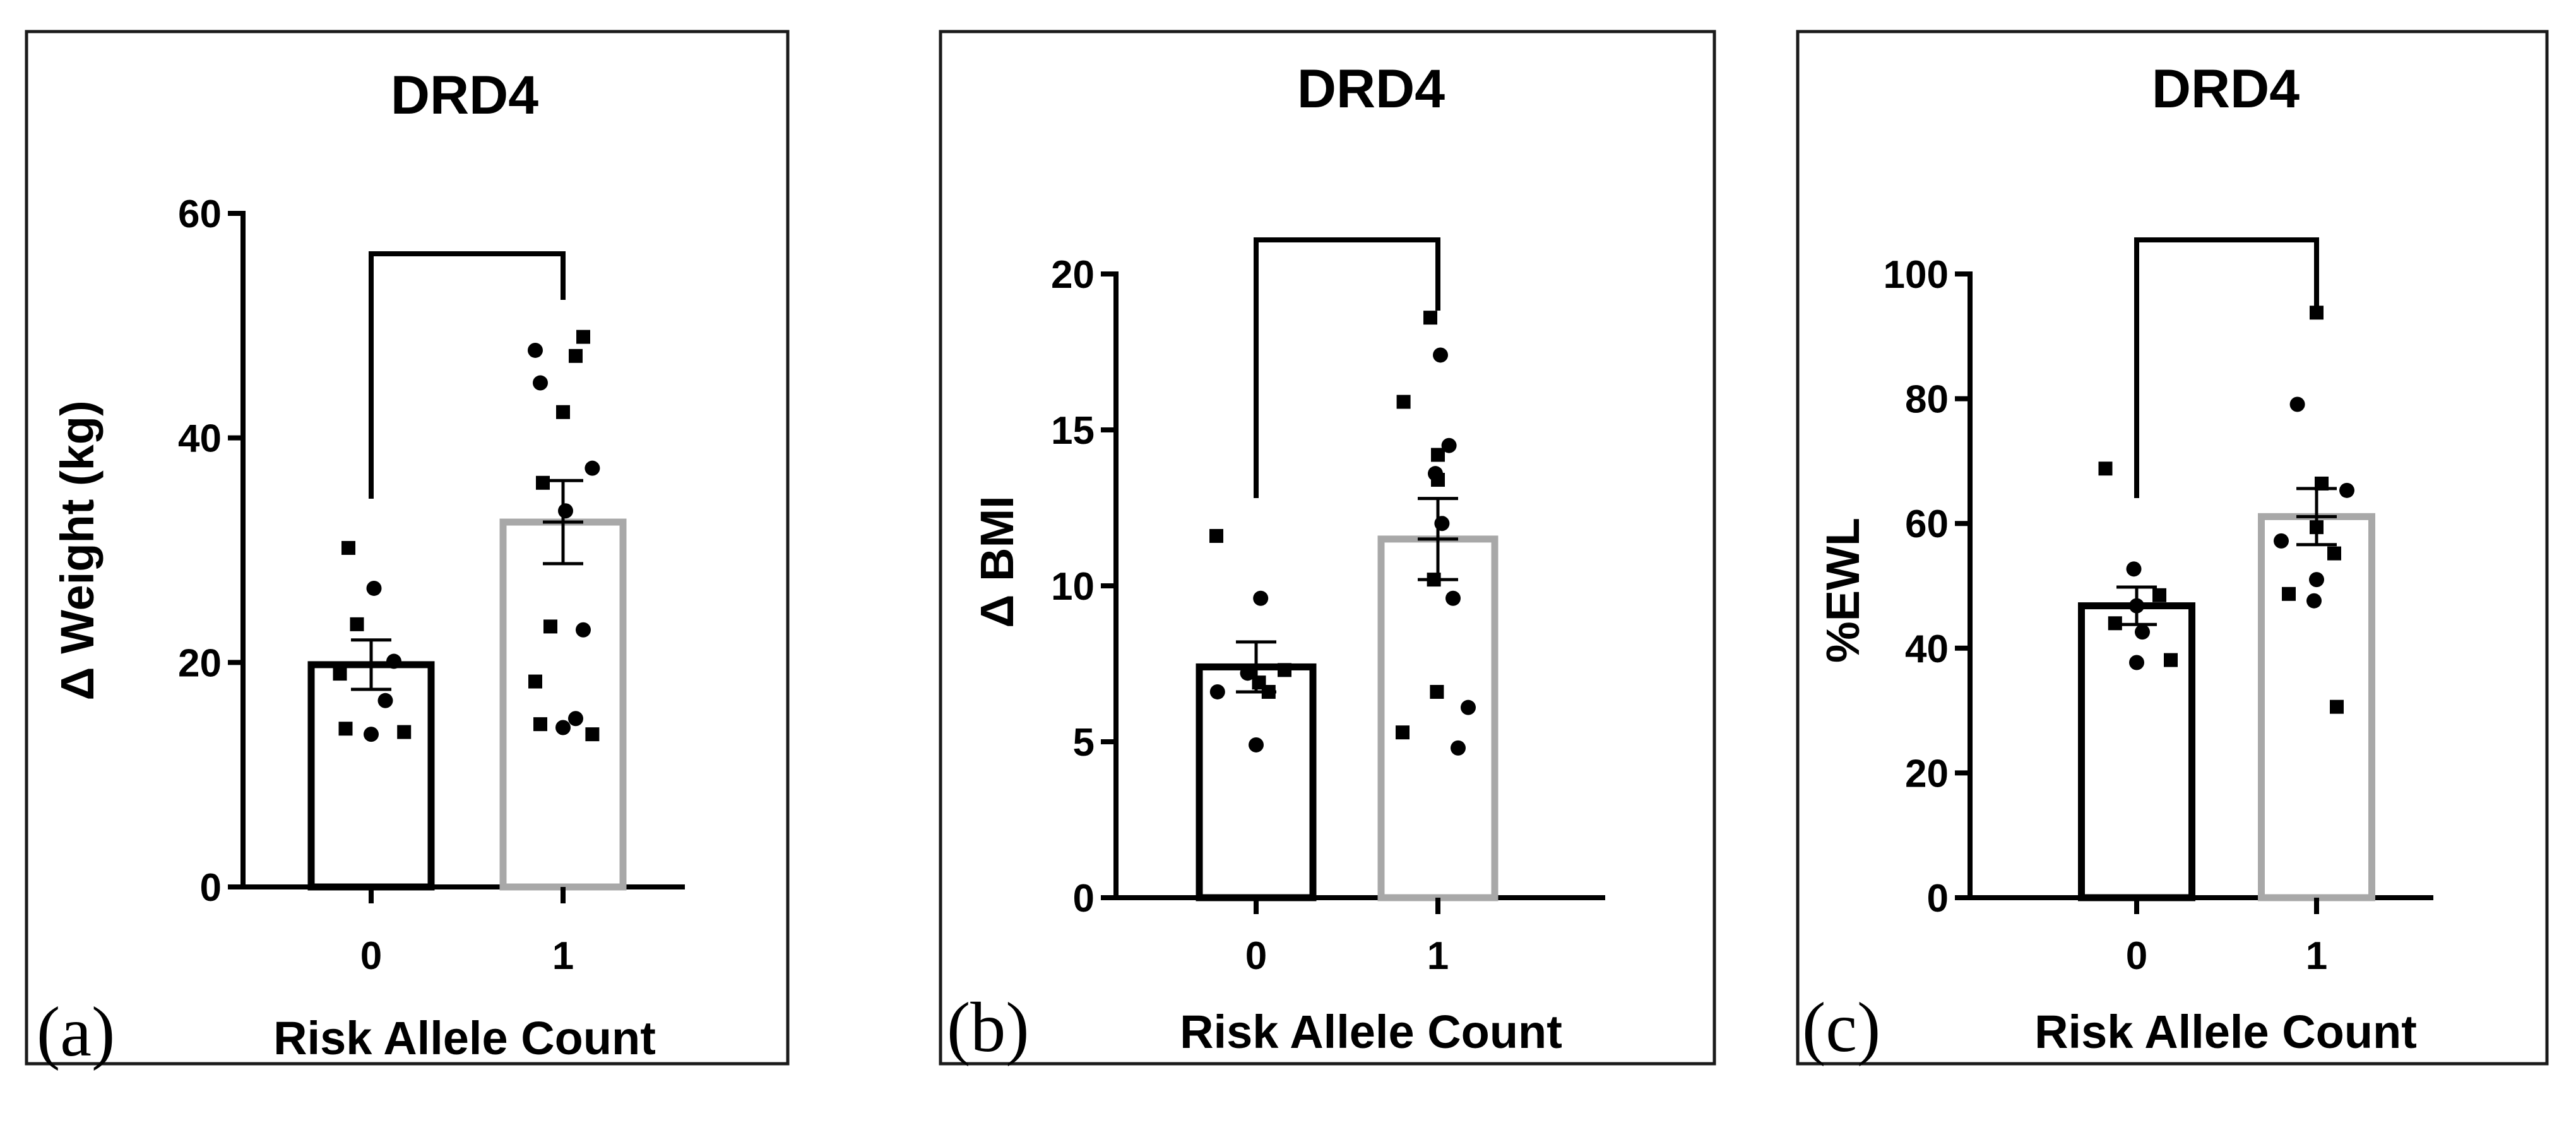  What do you see at coordinates (1073, 431) in the screenshot?
I see `y-tick-label: 15` at bounding box center [1073, 431].